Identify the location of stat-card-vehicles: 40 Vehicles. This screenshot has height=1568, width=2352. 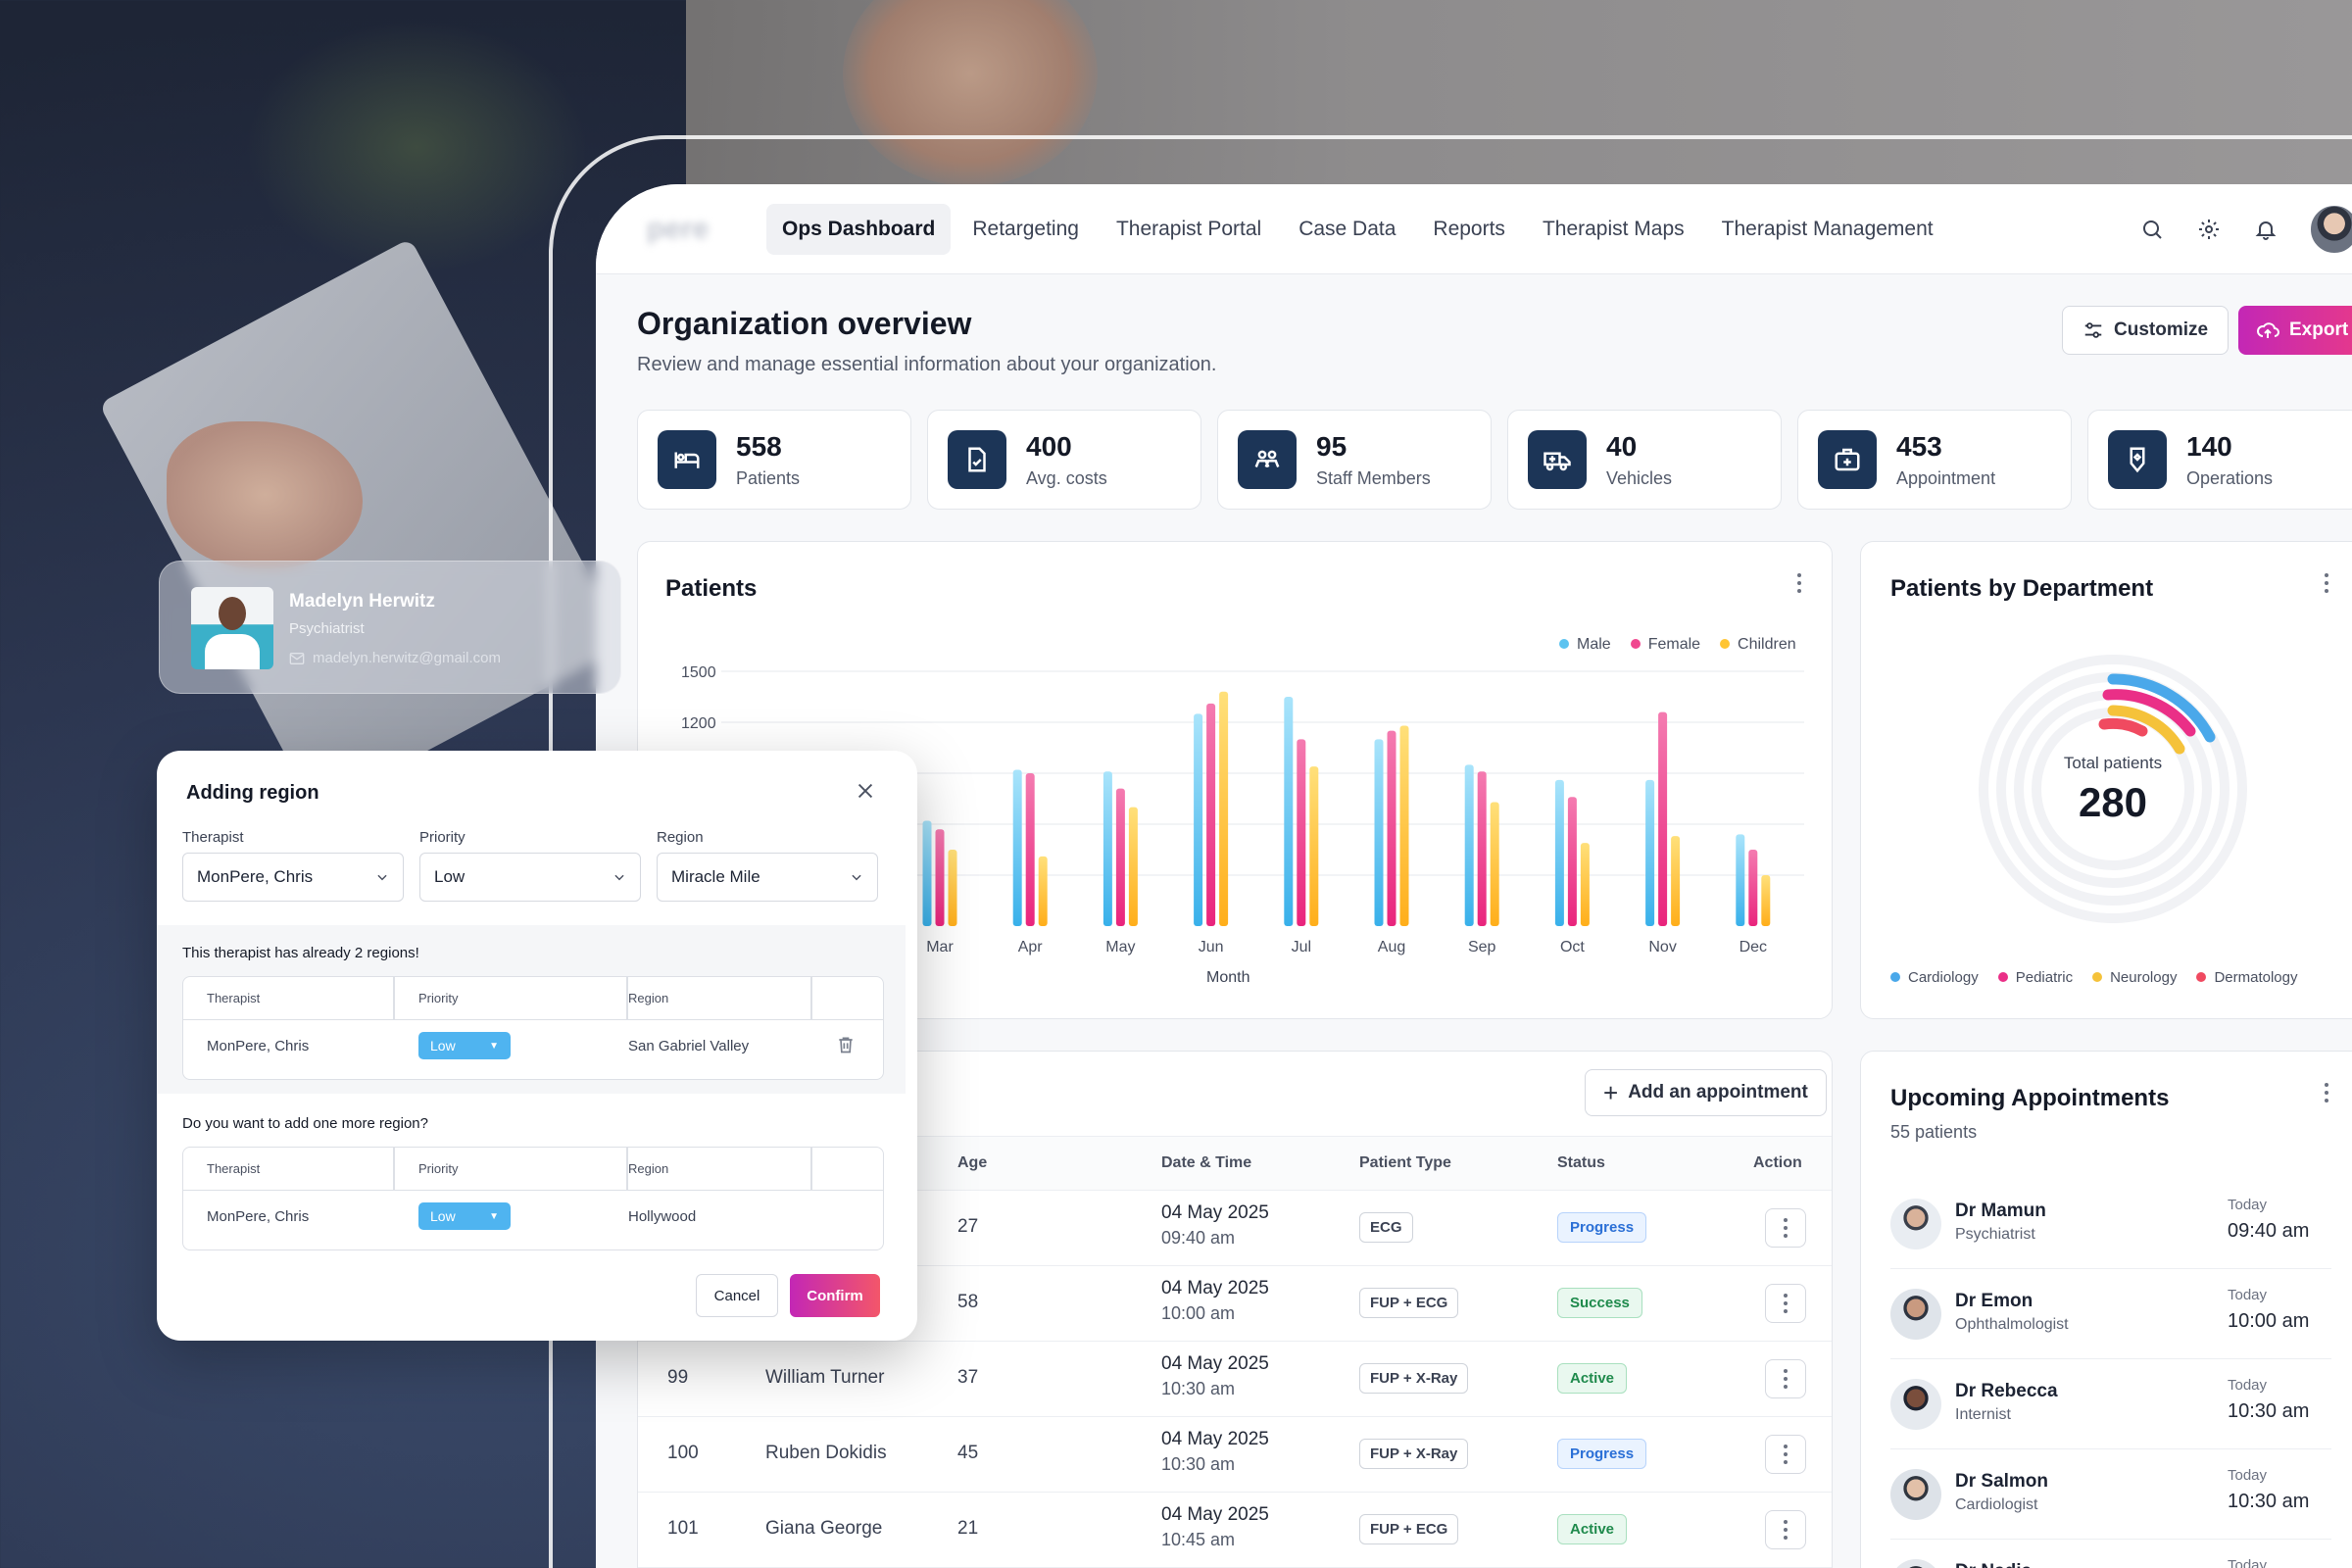
(1644, 460).